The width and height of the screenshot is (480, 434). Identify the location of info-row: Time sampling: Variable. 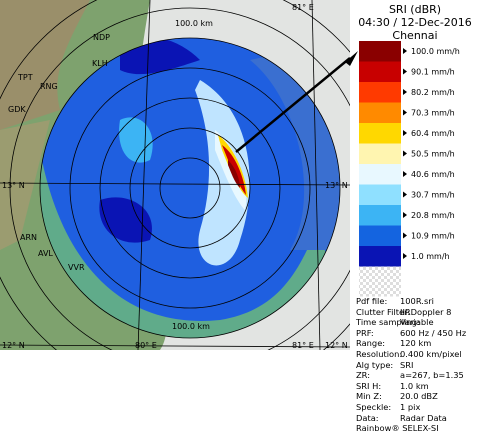
(411, 322).